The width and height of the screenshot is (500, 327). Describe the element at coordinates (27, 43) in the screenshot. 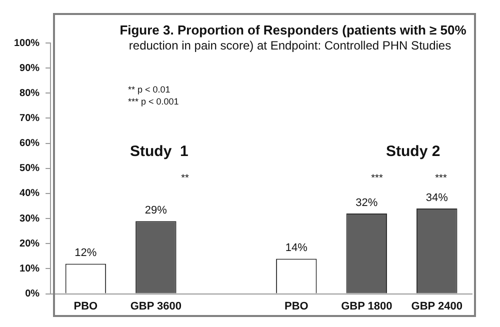

I see `y-tick-label: 100%` at that location.